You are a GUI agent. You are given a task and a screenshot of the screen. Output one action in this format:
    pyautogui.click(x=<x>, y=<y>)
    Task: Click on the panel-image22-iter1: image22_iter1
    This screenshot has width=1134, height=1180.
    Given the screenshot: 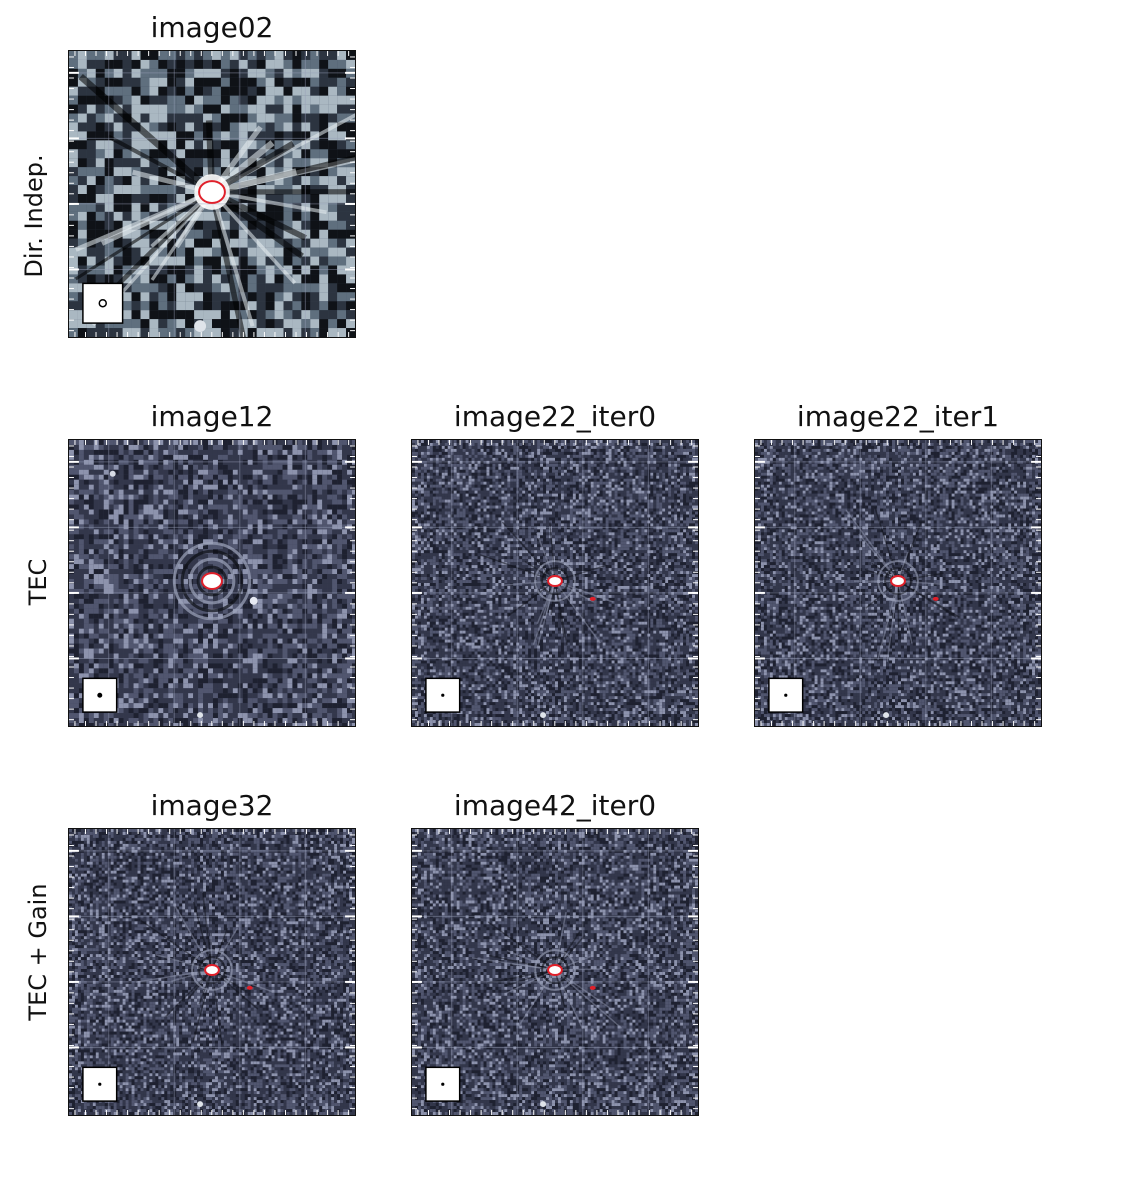 What is the action you would take?
    pyautogui.click(x=898, y=564)
    